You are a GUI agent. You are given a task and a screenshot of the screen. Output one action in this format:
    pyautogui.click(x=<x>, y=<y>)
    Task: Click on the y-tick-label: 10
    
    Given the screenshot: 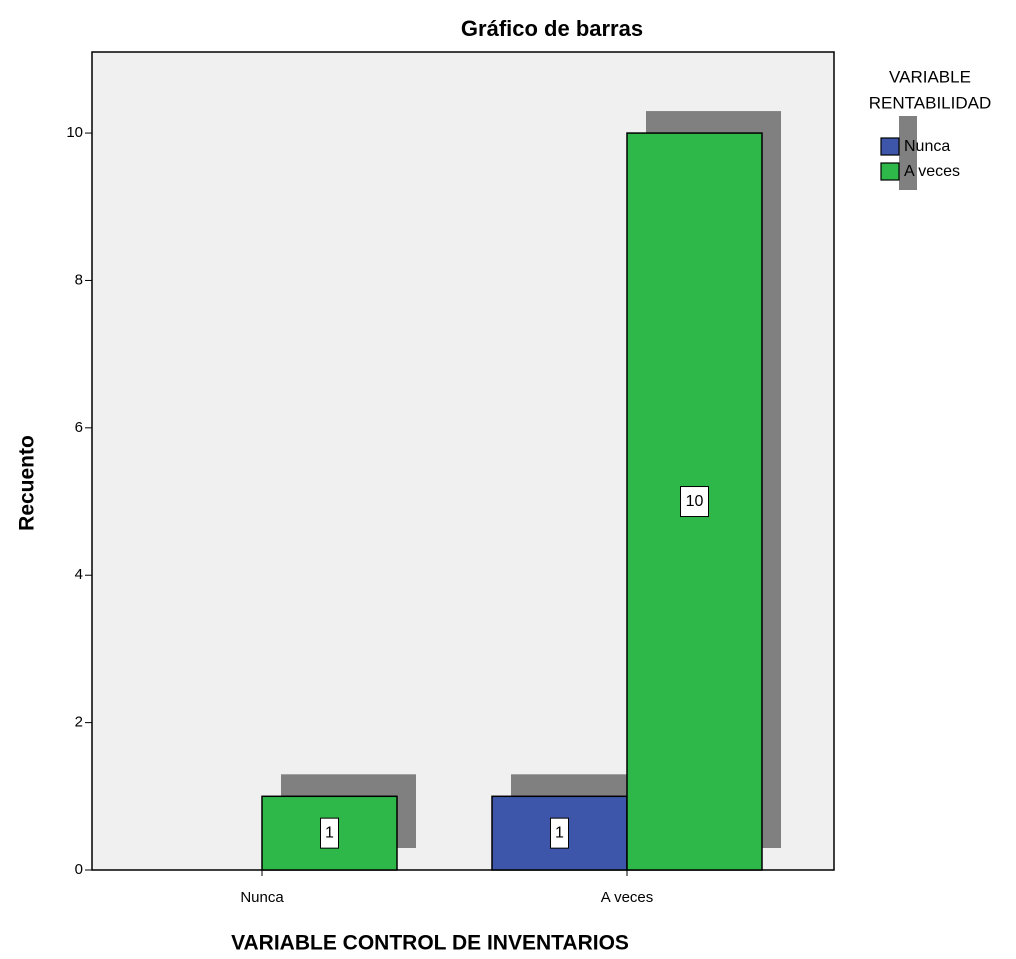 What is the action you would take?
    pyautogui.click(x=74, y=132)
    